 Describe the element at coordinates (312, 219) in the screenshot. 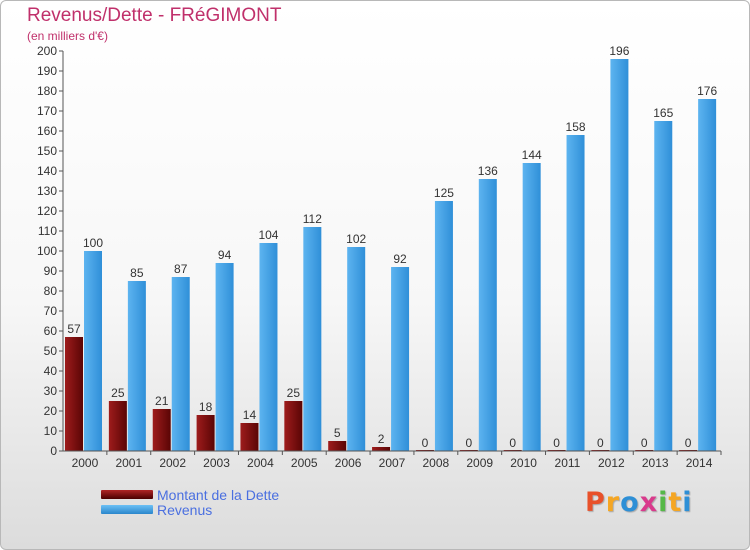

I see `data-label-revenus: 112` at that location.